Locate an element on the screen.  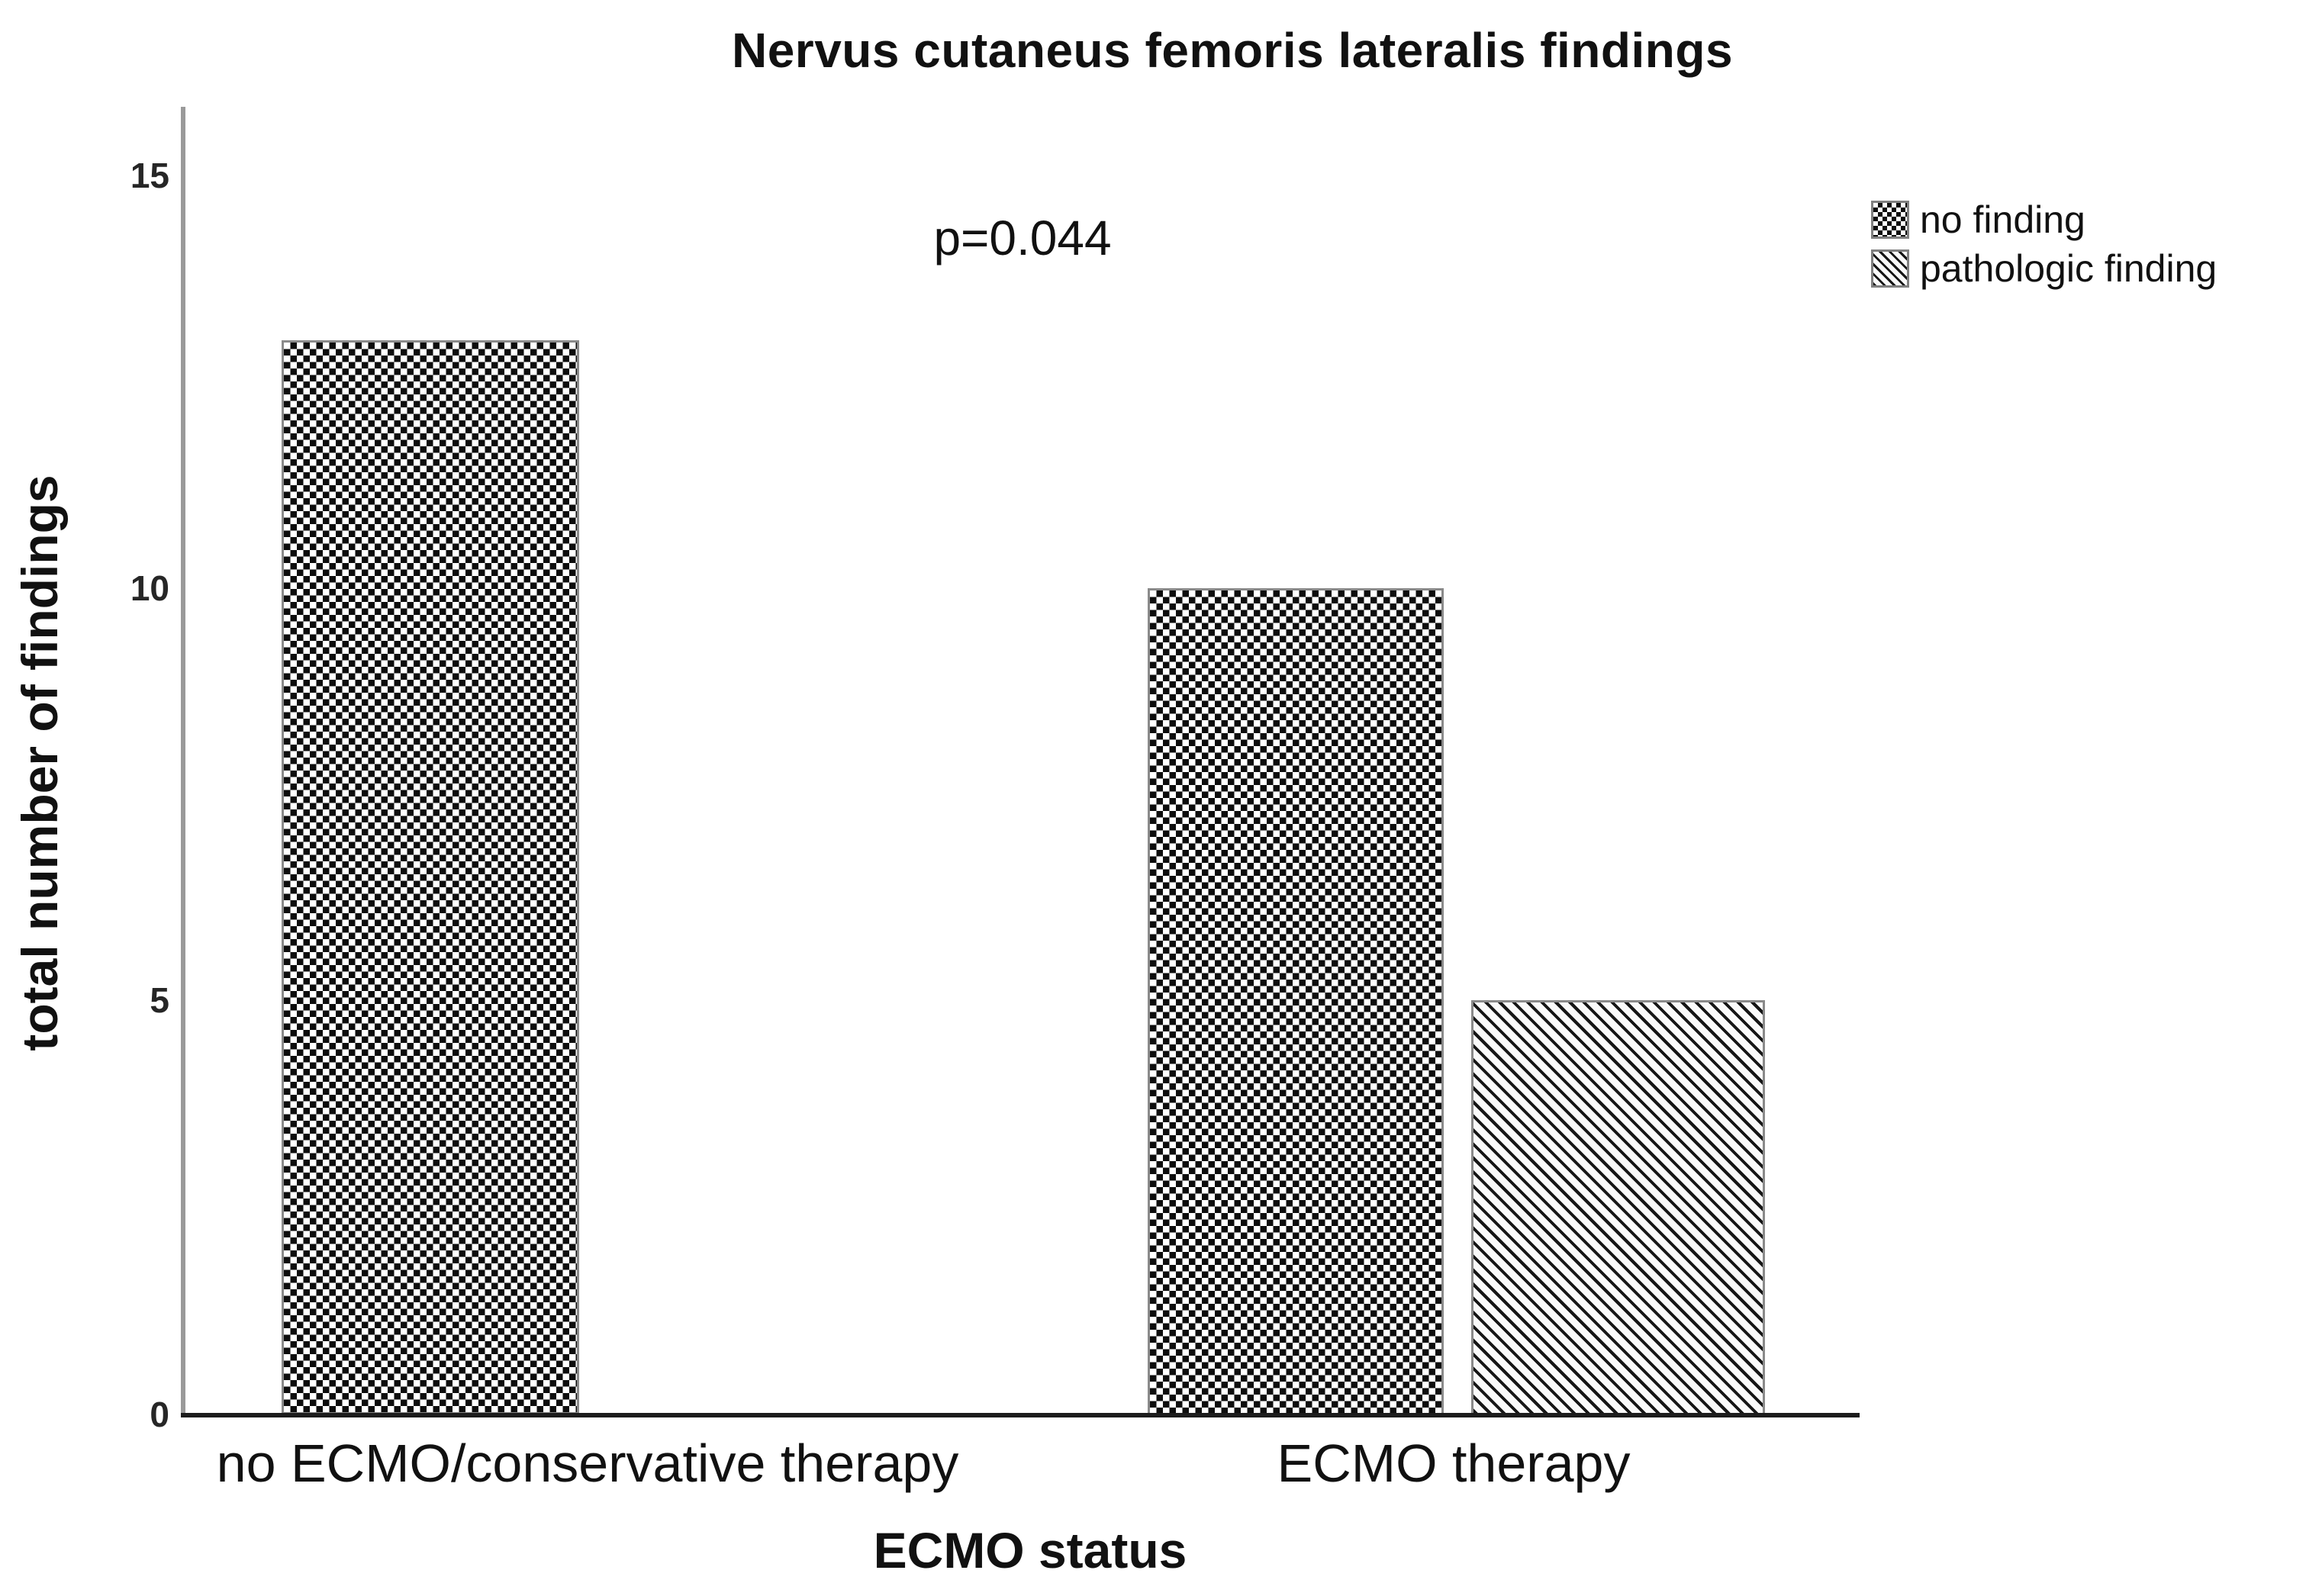
x-axis-line is located at coordinates (1020, 1415).